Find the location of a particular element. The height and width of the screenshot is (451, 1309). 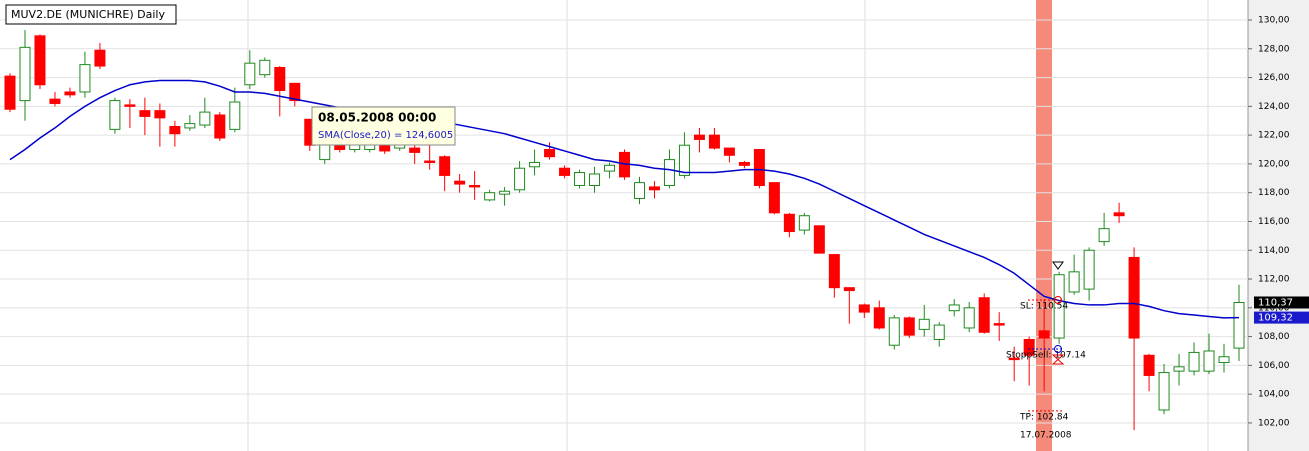

level-label: SL: 110.54 is located at coordinates (1044, 307).